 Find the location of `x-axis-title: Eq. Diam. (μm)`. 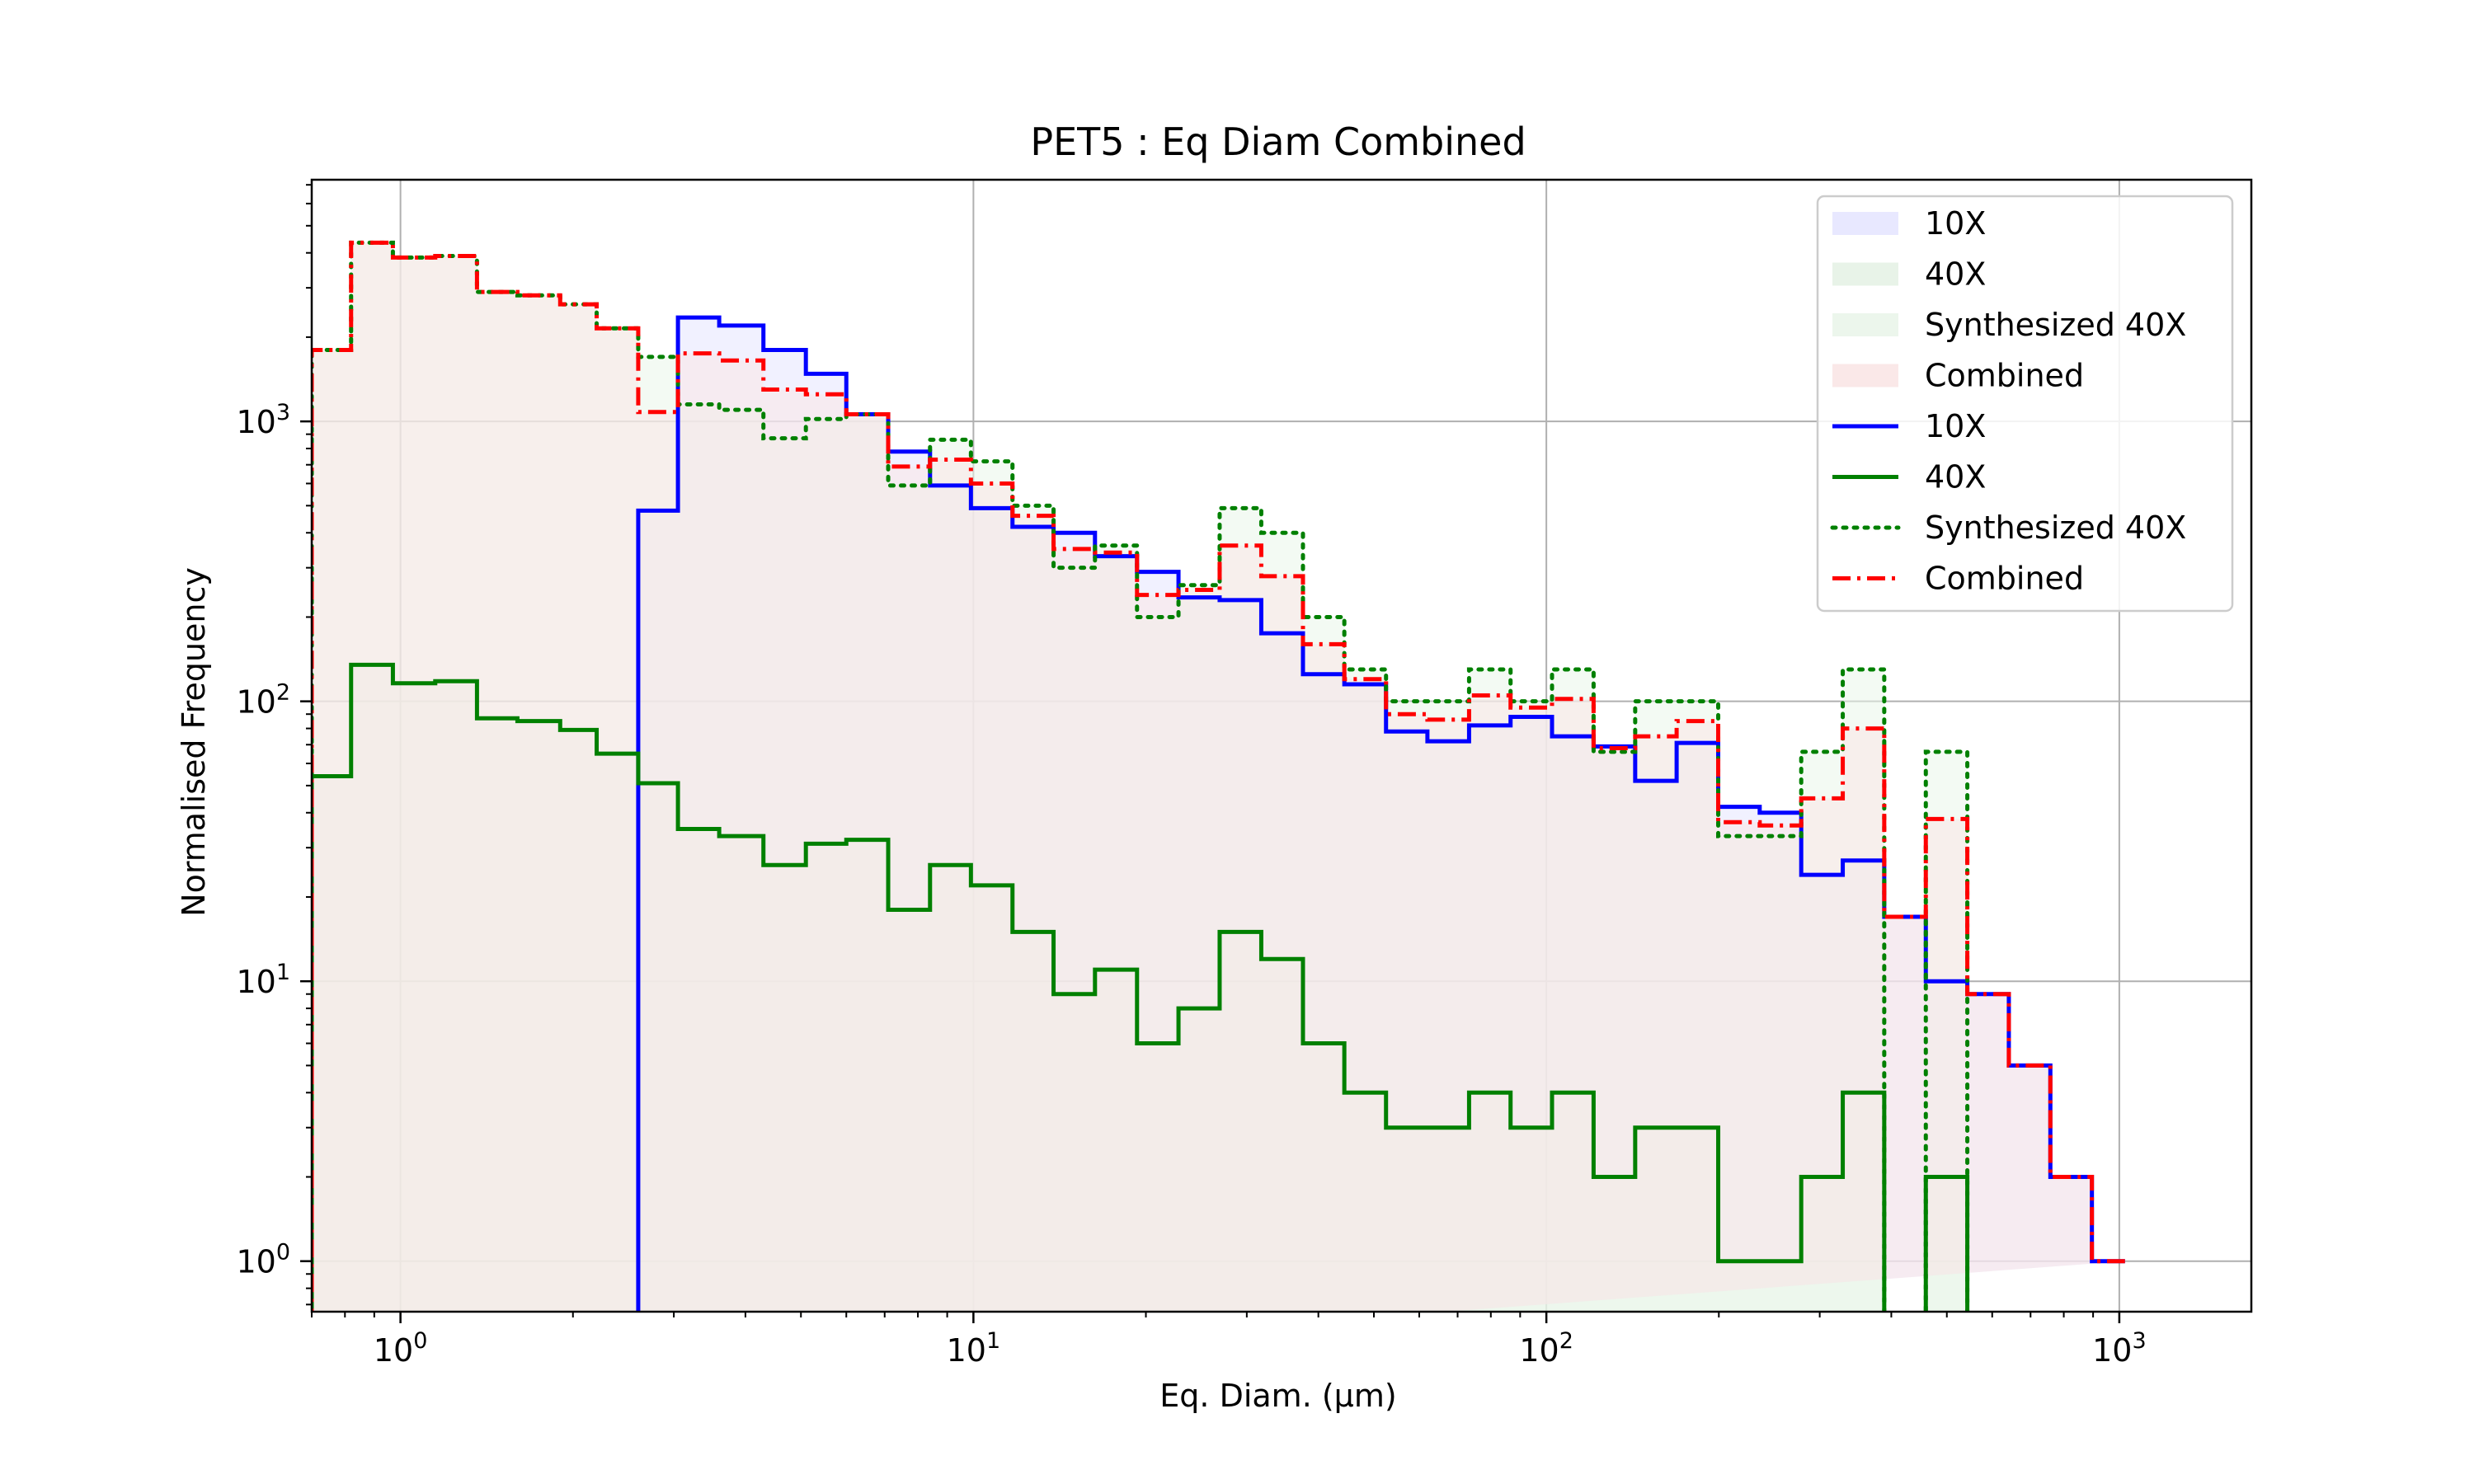

x-axis-title: Eq. Diam. (μm) is located at coordinates (1277, 1396).